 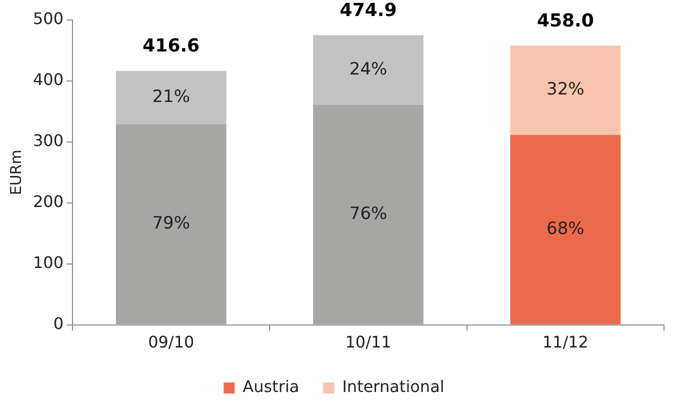 I want to click on annotation: 79%, so click(x=171, y=224).